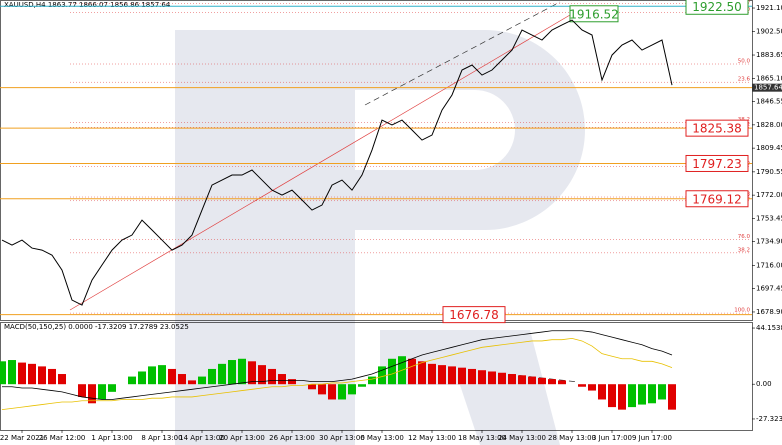  I want to click on y-tick-label: 1716.00, so click(769, 265).